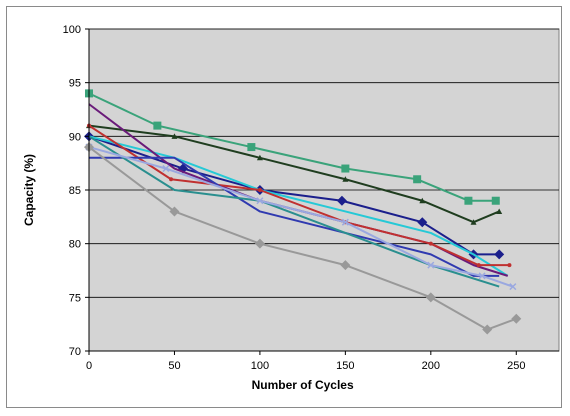 This screenshot has width=570, height=416. What do you see at coordinates (260, 366) in the screenshot?
I see `x-tick-label: 100` at bounding box center [260, 366].